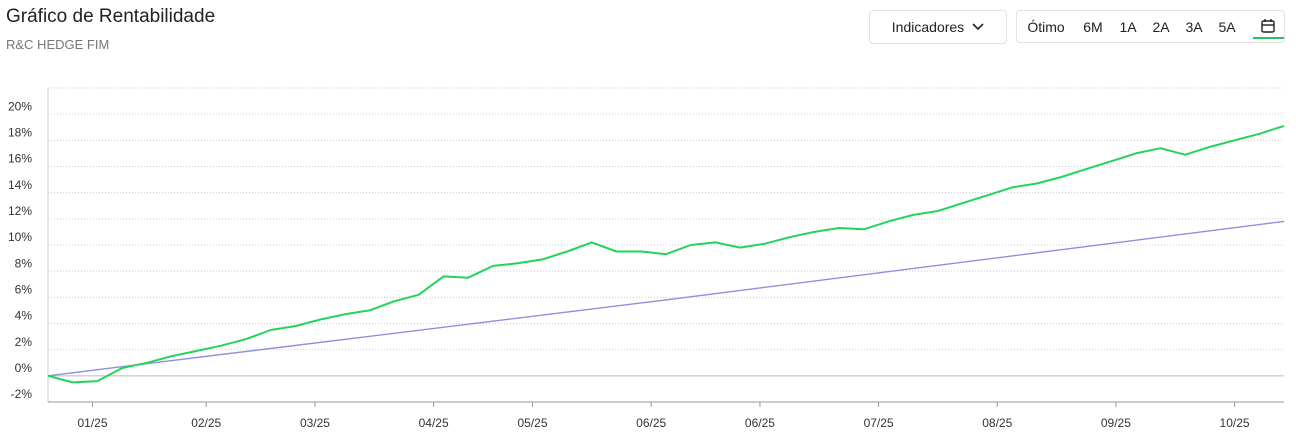 This screenshot has width=1296, height=445. I want to click on y-tick-label: 14%, so click(20, 185).